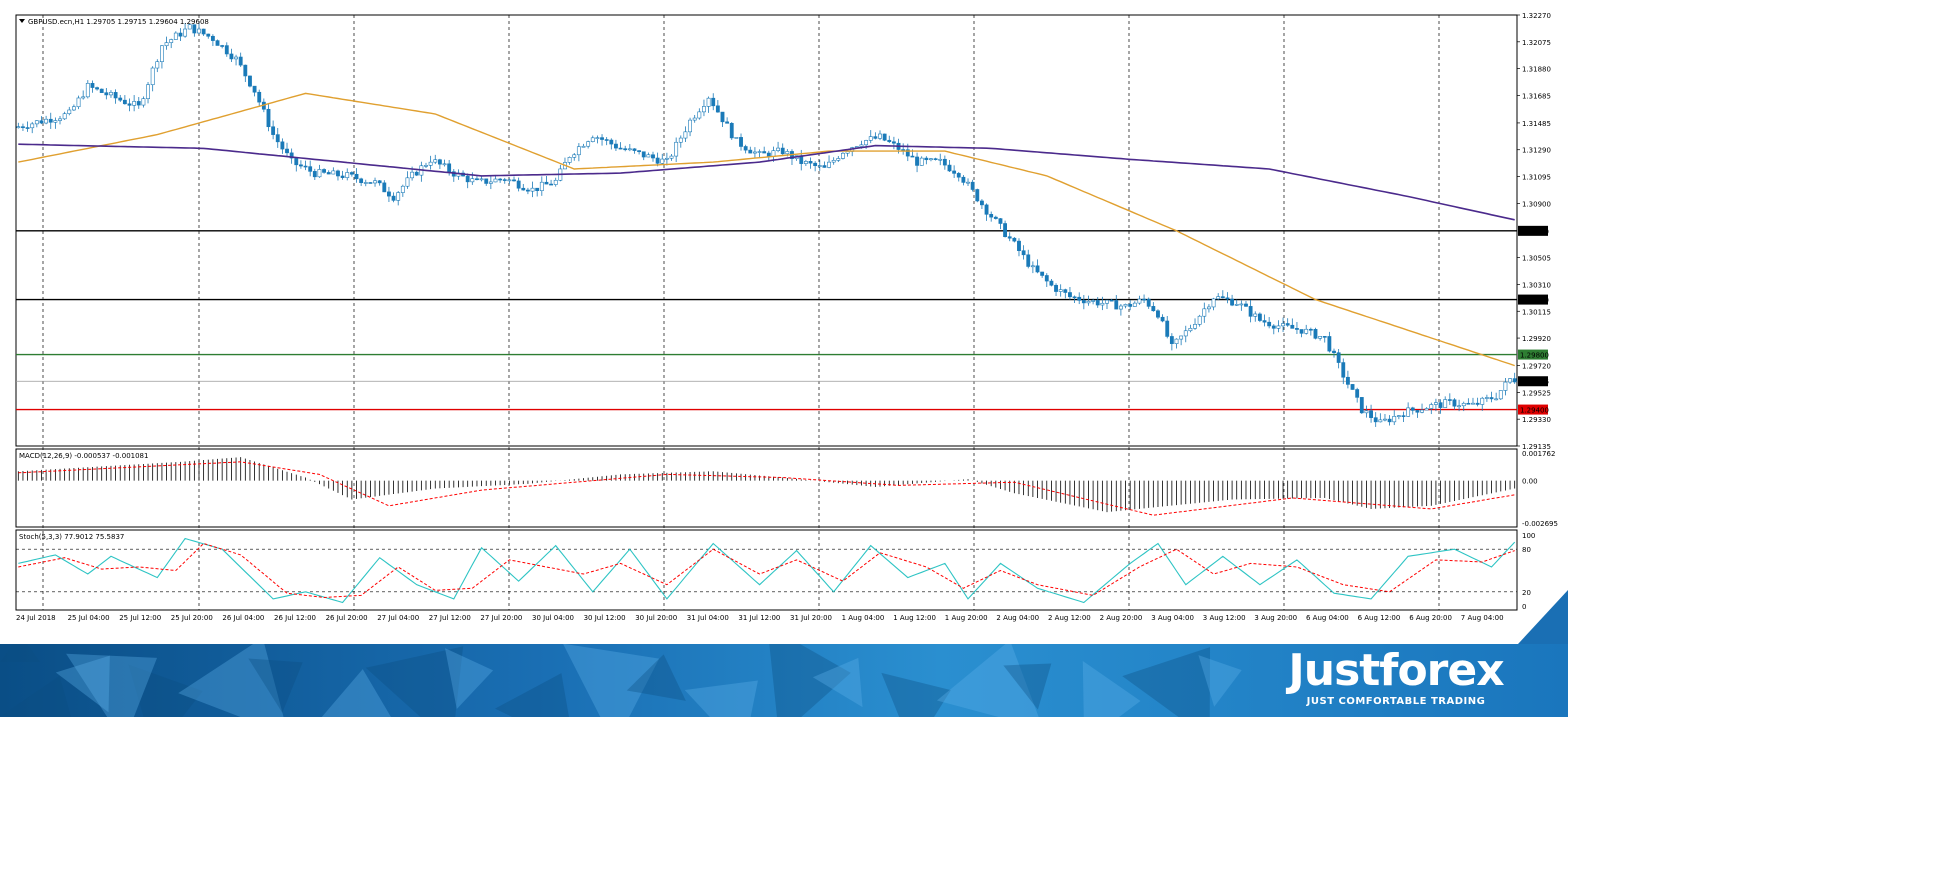 The width and height of the screenshot is (1942, 888). Describe the element at coordinates (1172, 618) in the screenshot. I see `time-label: 3 Aug 04:00` at that location.